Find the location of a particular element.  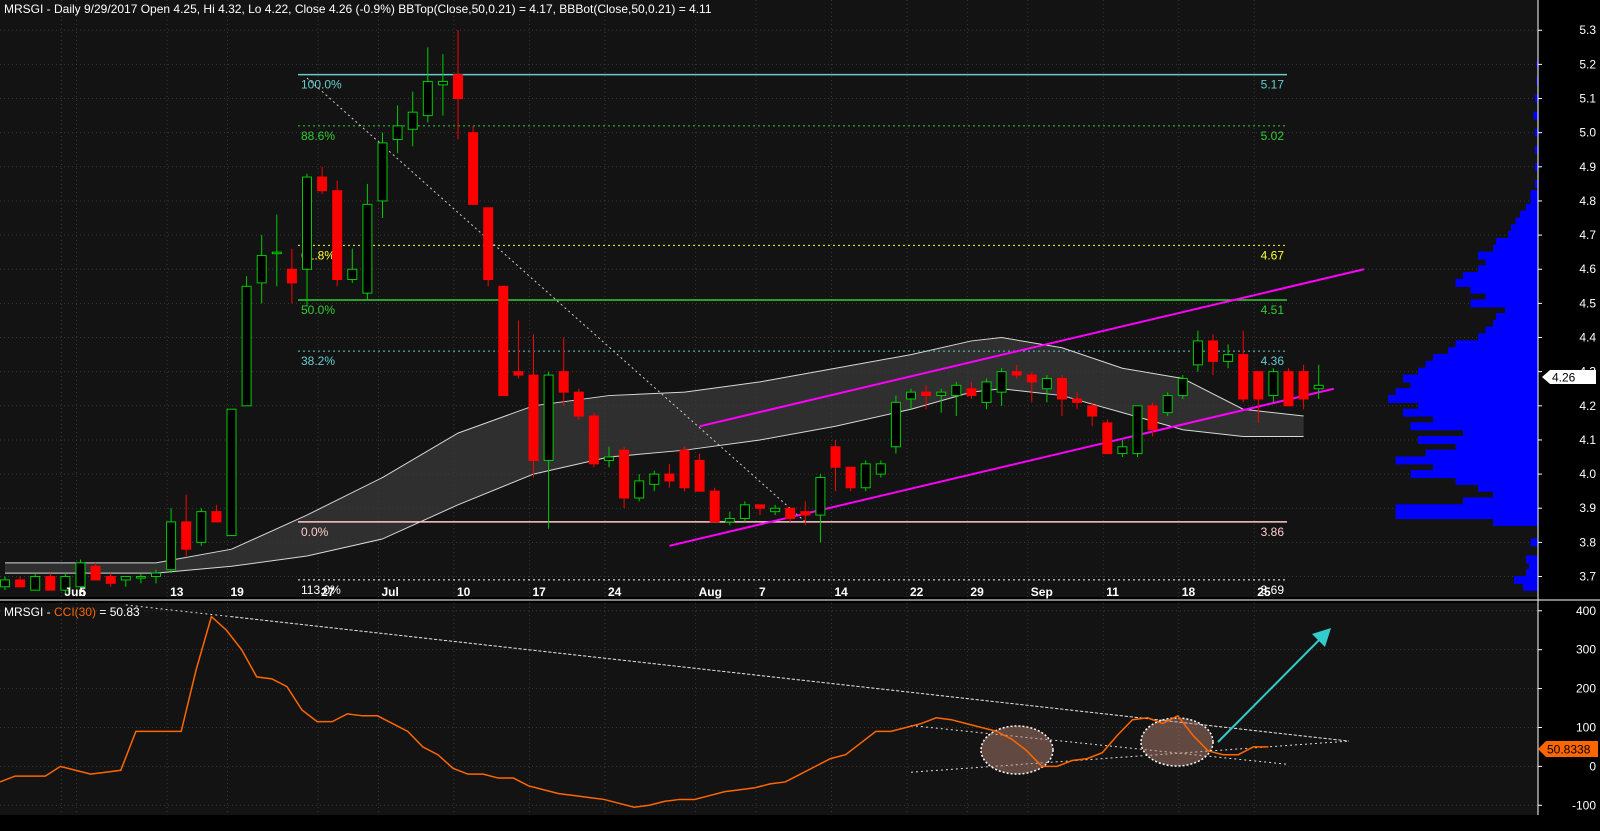

x-tick-label: 7 is located at coordinates (762, 592).